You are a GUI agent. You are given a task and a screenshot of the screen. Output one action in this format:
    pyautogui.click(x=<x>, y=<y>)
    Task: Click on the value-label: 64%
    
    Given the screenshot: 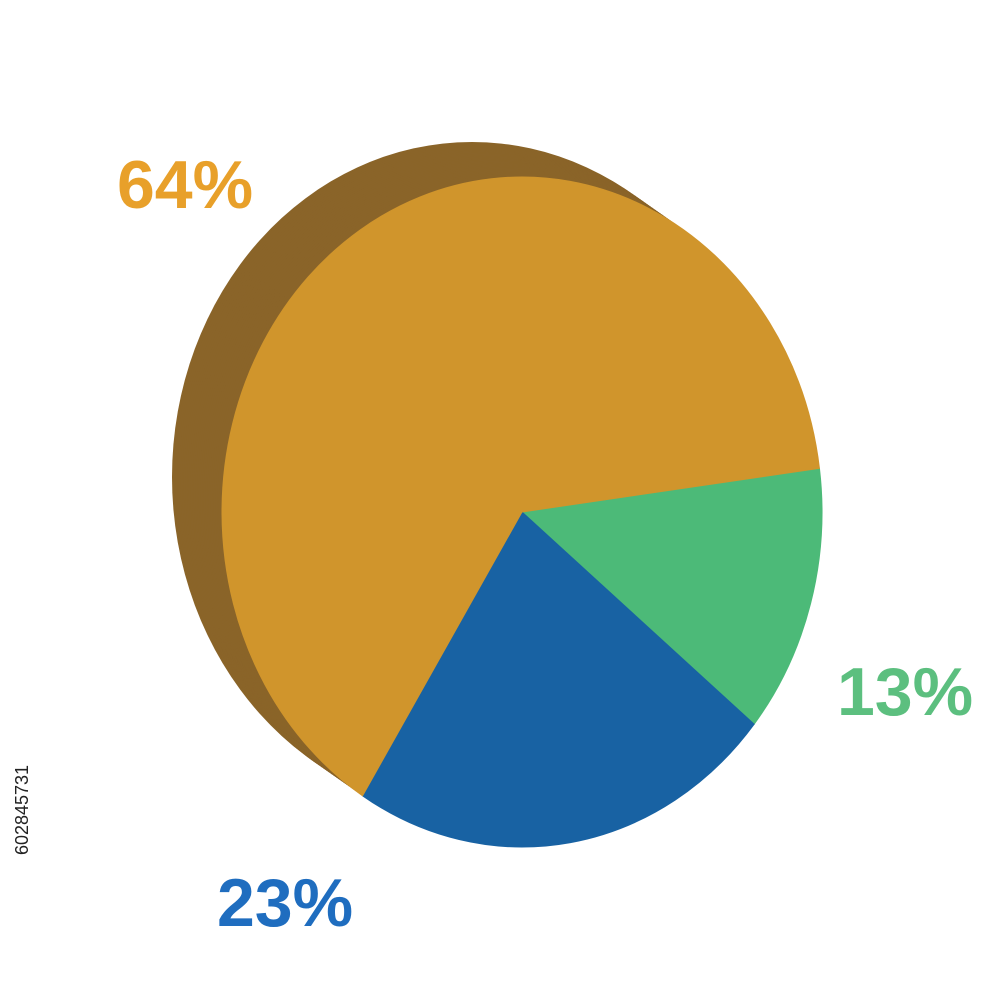 What is the action you would take?
    pyautogui.click(x=185, y=185)
    